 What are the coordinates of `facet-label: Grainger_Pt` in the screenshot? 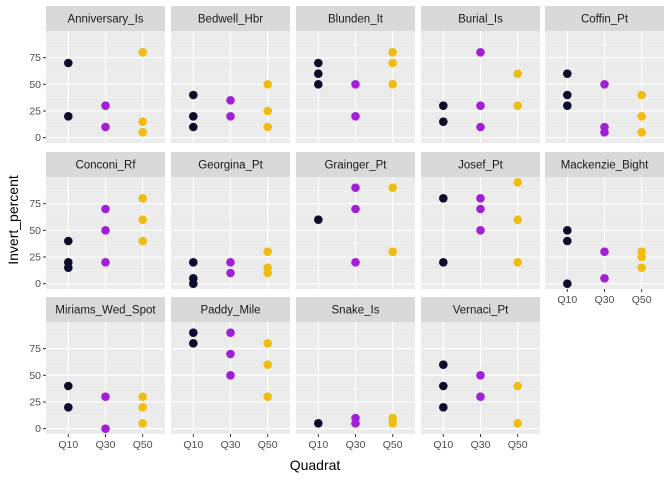 It's located at (355, 166).